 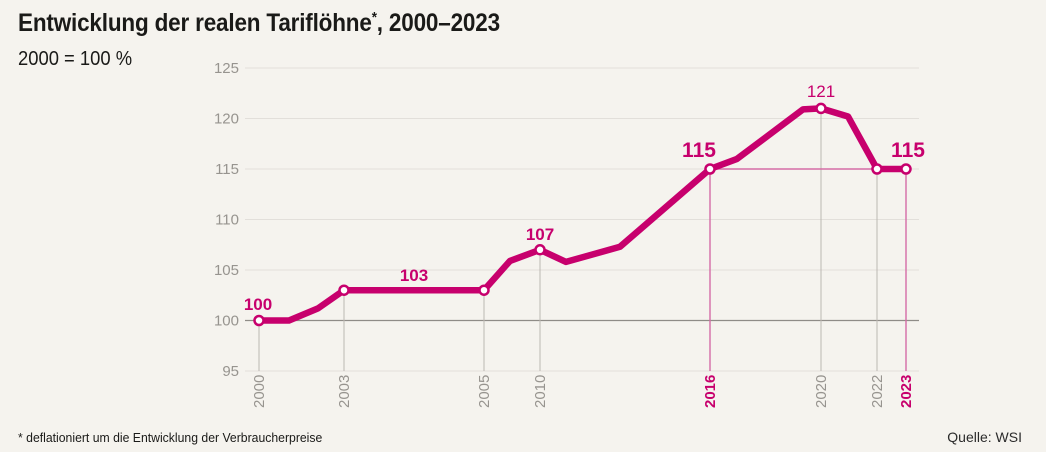 What do you see at coordinates (195, 23) in the screenshot?
I see `title-text: Entwicklung der realen Tariflöhne` at bounding box center [195, 23].